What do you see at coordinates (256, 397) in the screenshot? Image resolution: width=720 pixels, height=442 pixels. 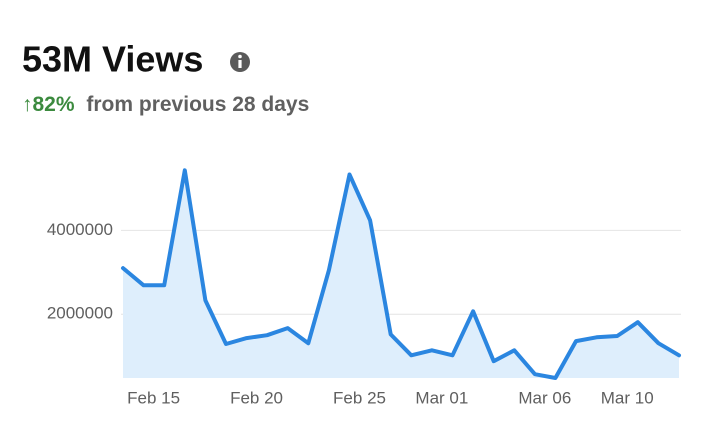 I see `x-tick-label: Feb 20` at bounding box center [256, 397].